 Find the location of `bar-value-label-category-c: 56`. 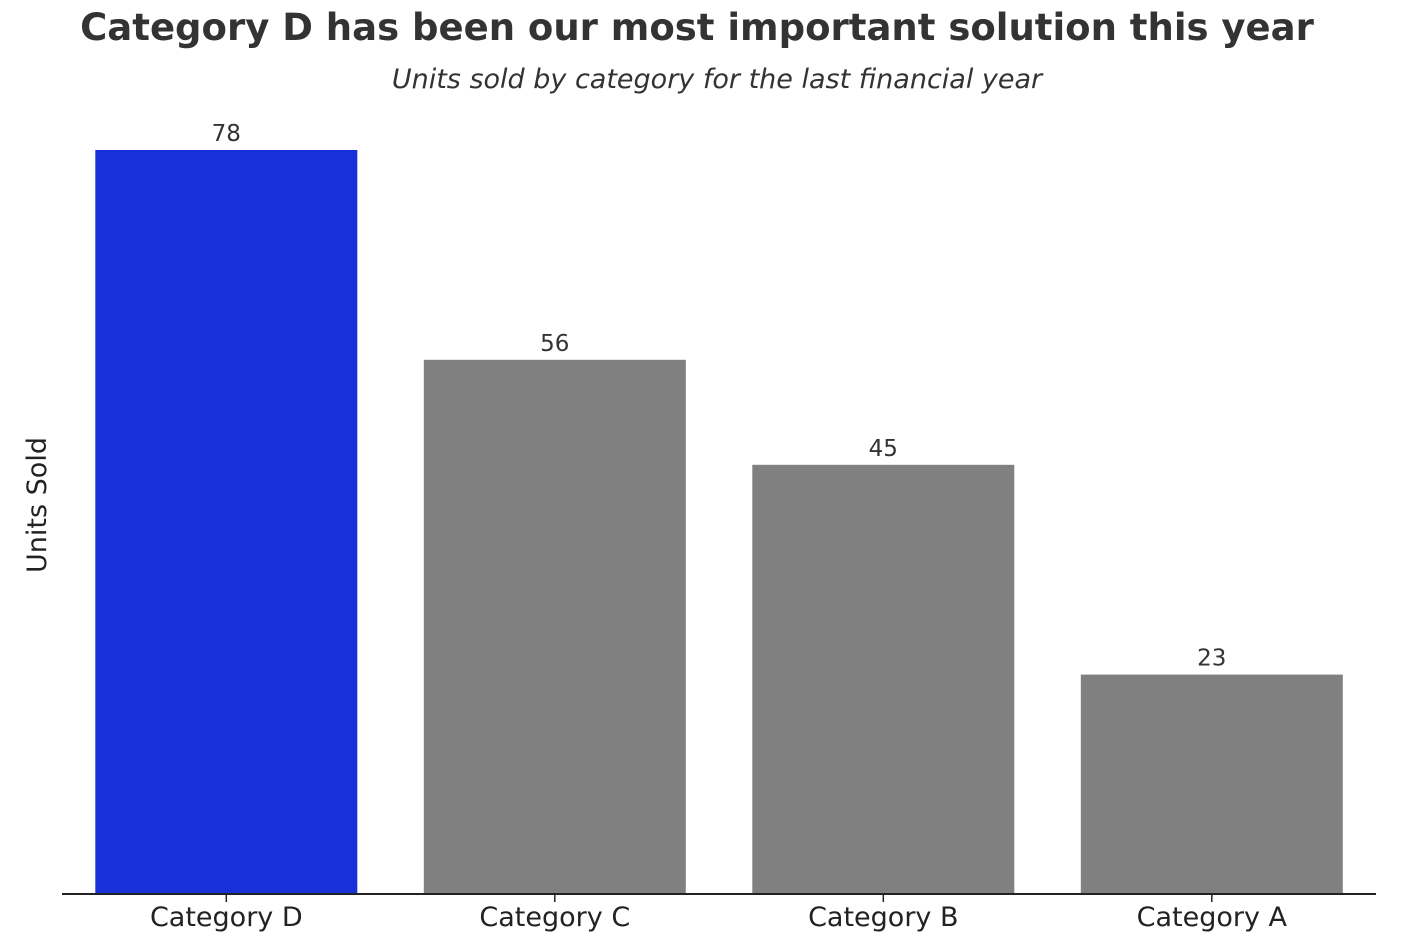

bar-value-label-category-c: 56 is located at coordinates (554, 344).